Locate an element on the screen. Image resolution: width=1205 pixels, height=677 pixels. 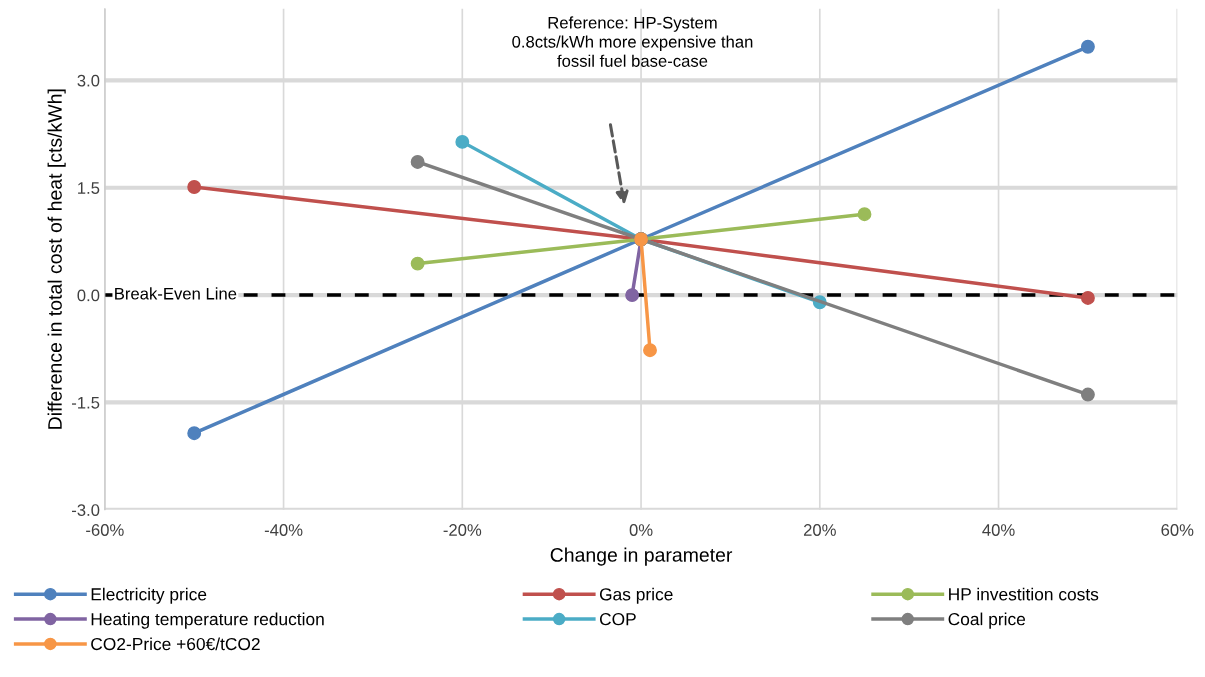
x-tick-label: -20% is located at coordinates (462, 530).